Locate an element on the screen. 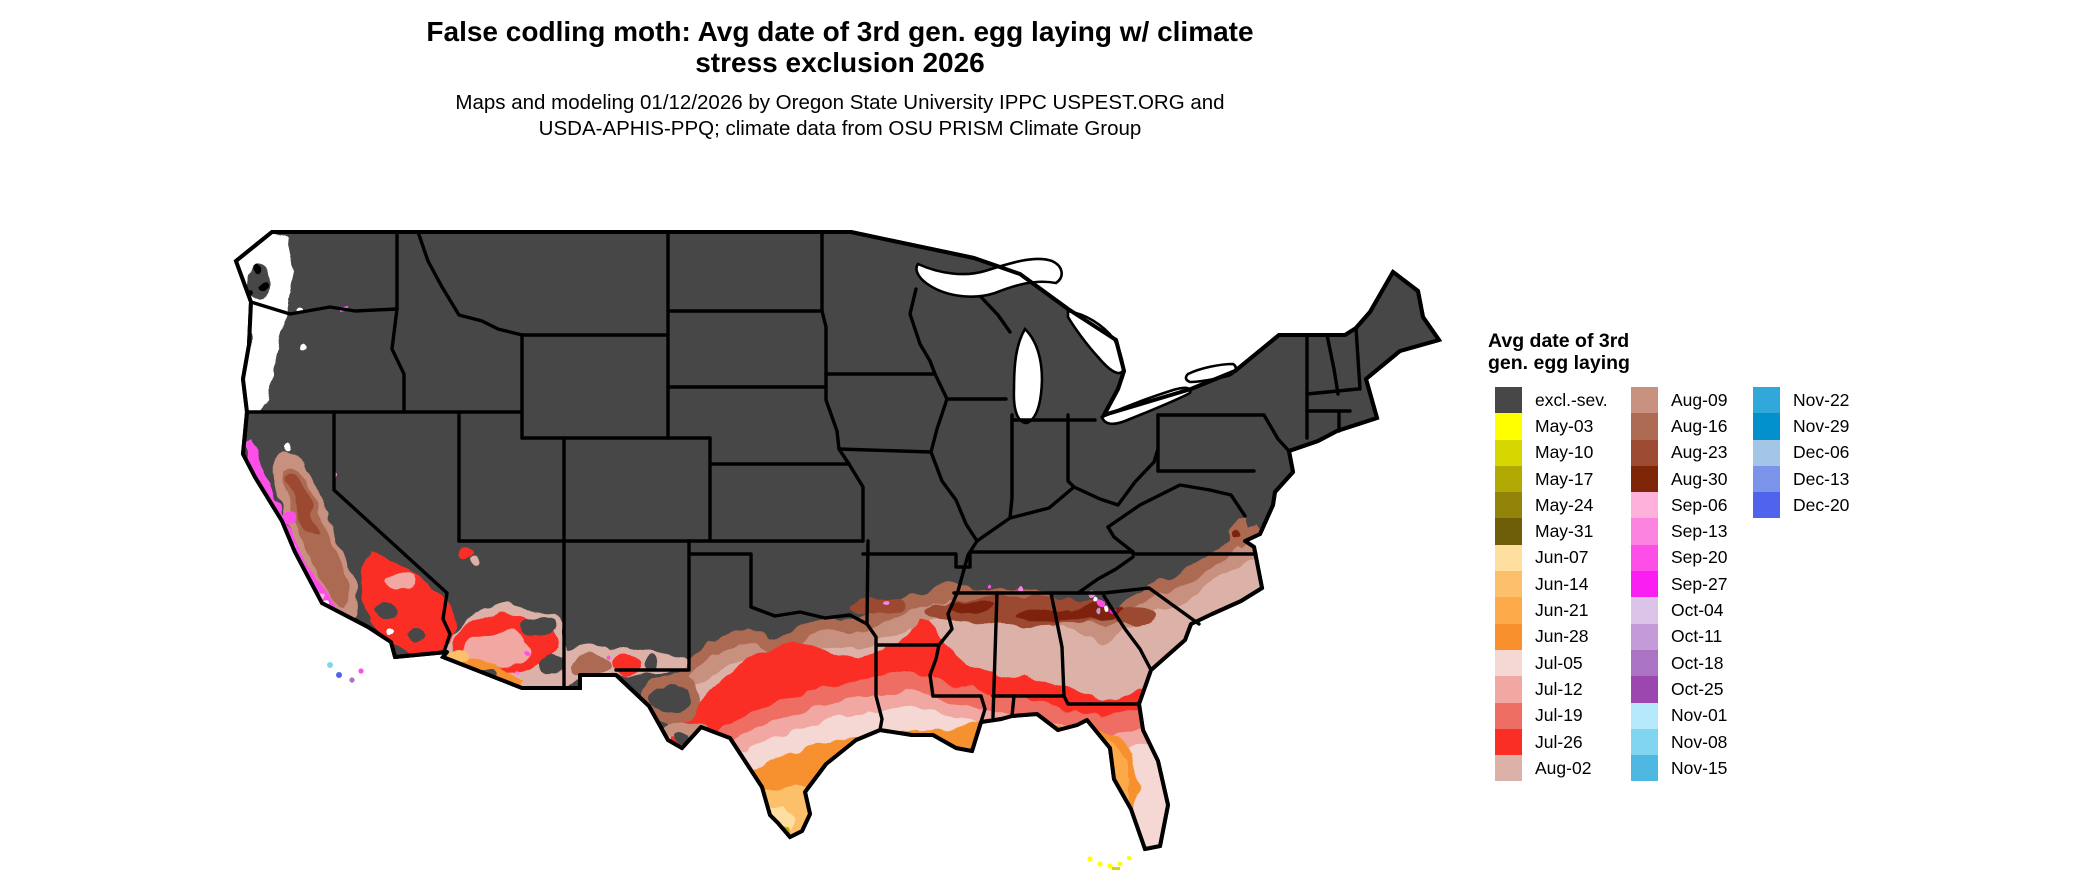 The height and width of the screenshot is (892, 2100). legend-entry: Jul-26 is located at coordinates (1551, 742).